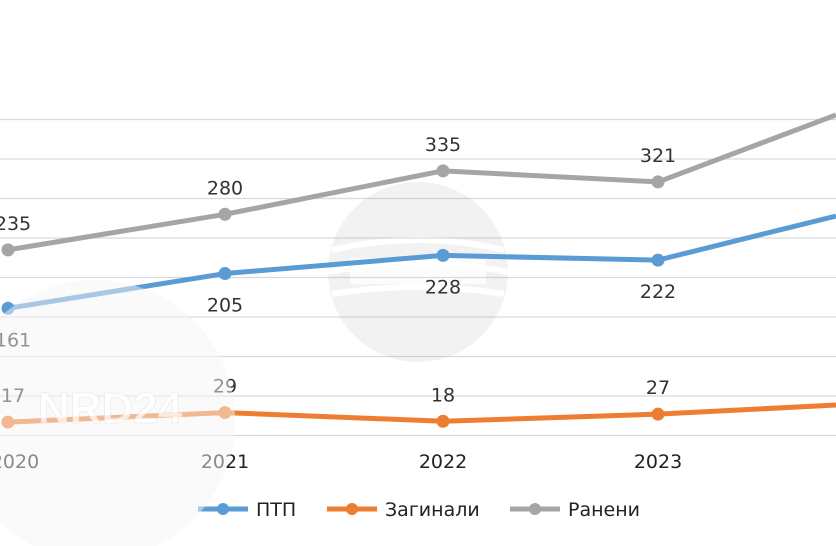 This screenshot has height=546, width=836. I want to click on data-label-0-2022: 228, so click(443, 287).